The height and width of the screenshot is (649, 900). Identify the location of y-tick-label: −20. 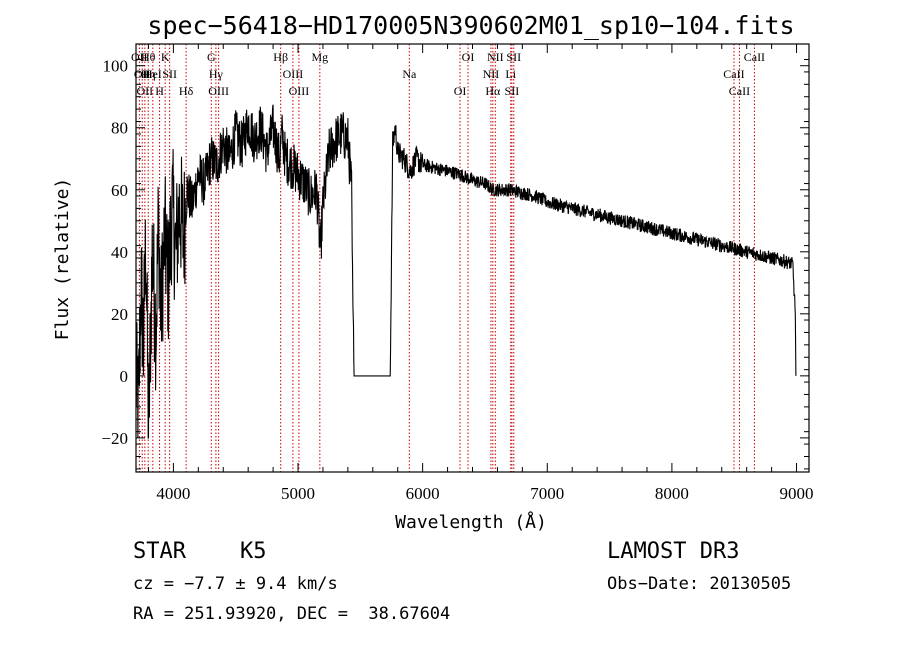
(114, 438).